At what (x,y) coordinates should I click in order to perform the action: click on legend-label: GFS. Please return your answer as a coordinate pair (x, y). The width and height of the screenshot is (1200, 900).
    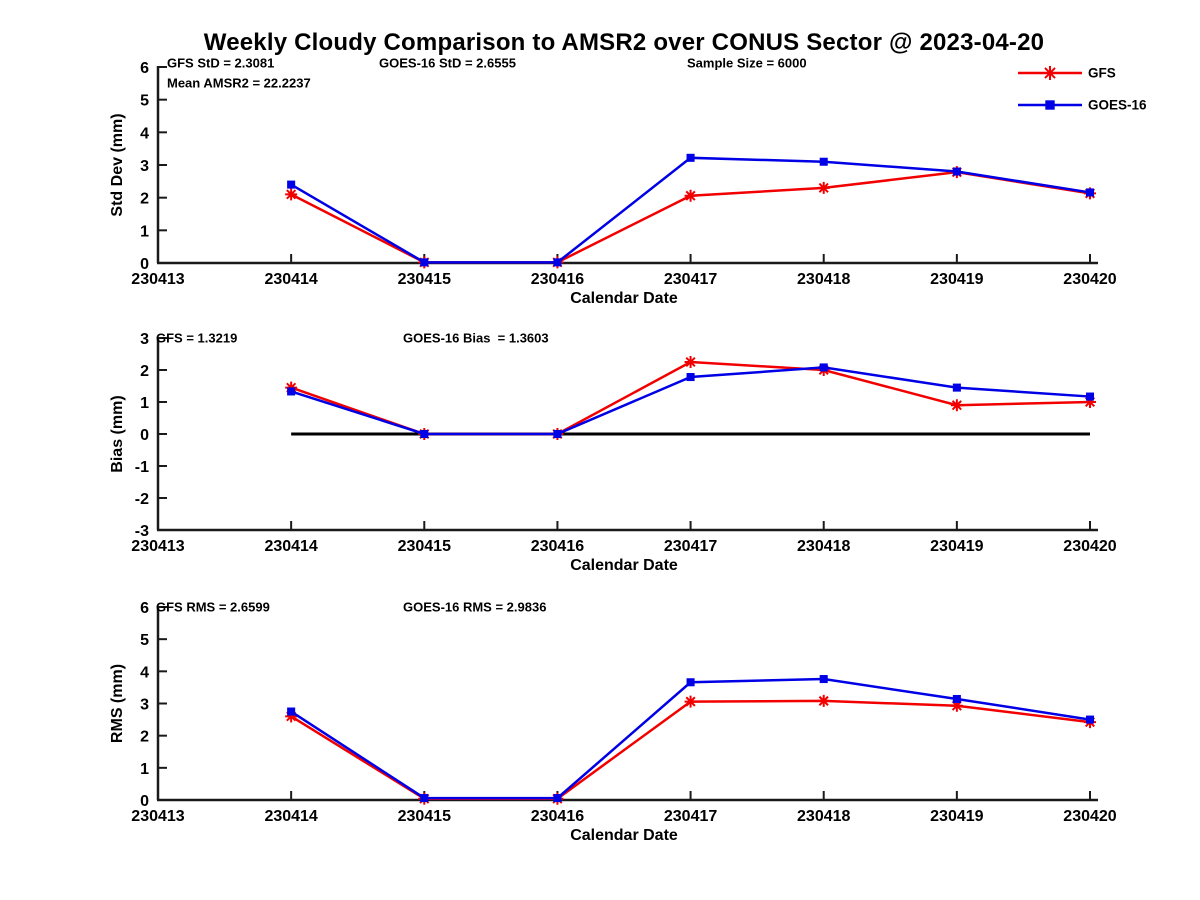
    Looking at the image, I should click on (1102, 73).